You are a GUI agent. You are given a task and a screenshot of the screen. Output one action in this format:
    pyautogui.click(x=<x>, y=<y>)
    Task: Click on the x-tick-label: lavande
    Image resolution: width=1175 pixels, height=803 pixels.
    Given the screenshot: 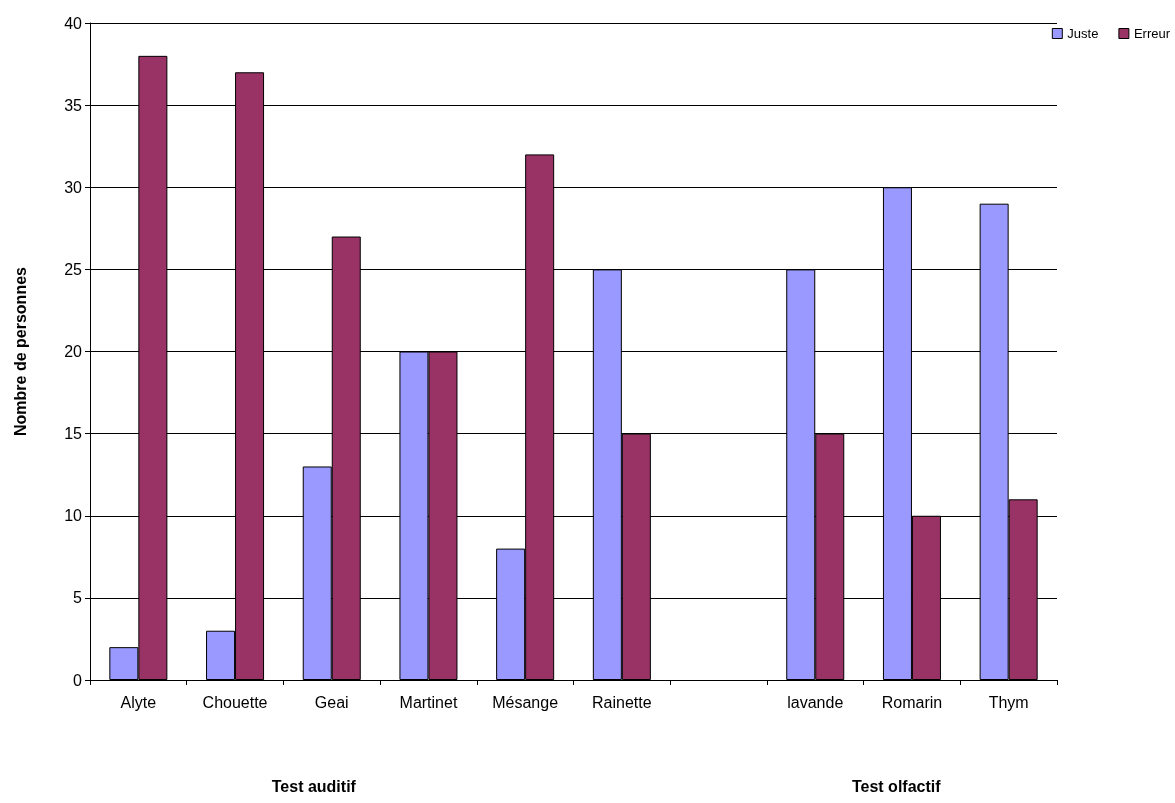 What is the action you would take?
    pyautogui.click(x=815, y=702)
    